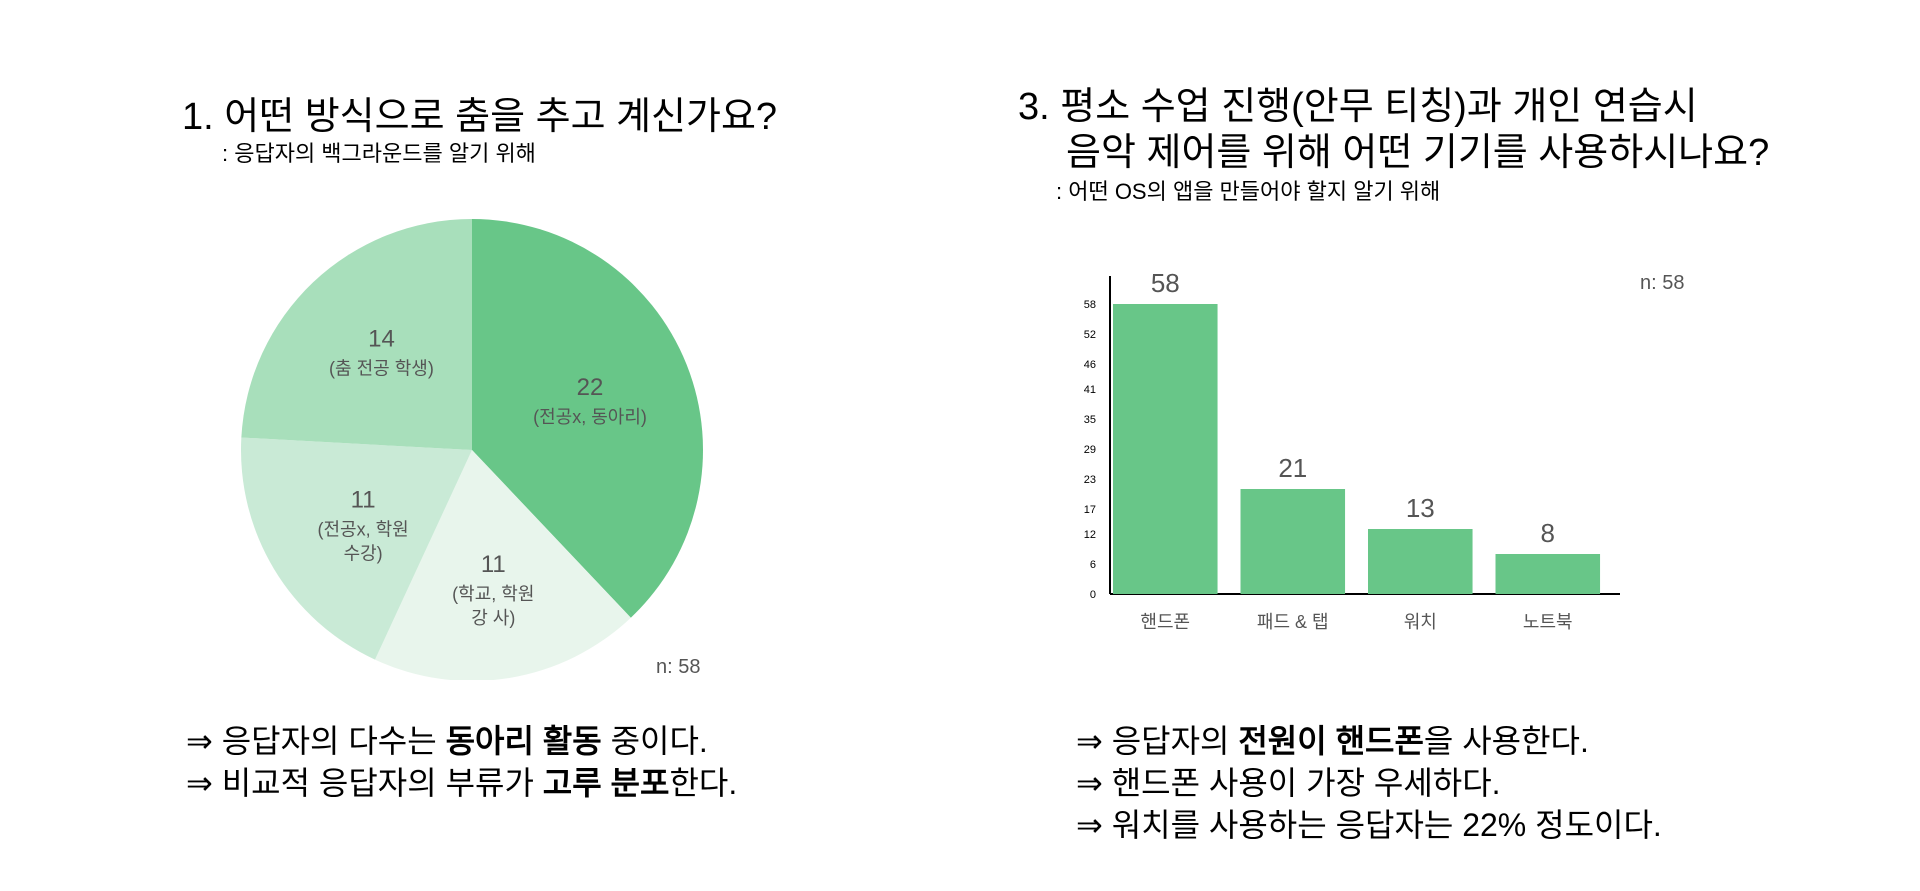  Describe the element at coordinates (1165, 283) in the screenshot. I see `bar-value-label: 58` at that location.